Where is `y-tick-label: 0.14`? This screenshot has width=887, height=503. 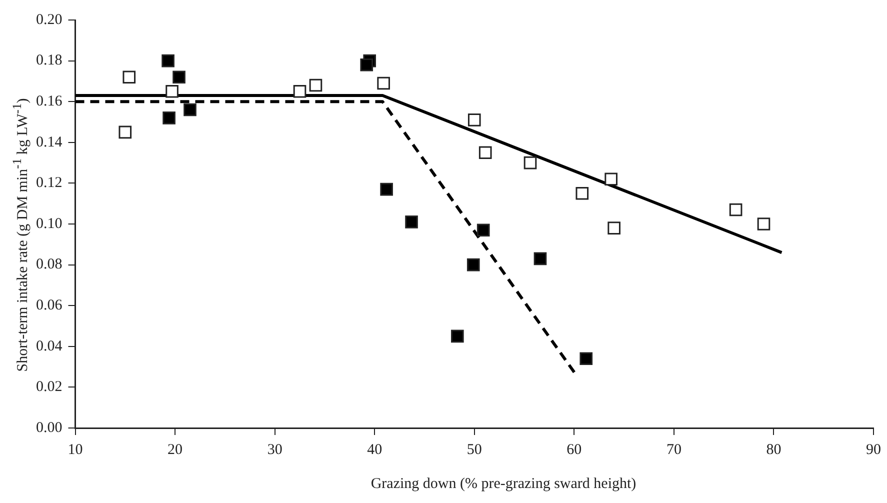
y-tick-label: 0.14 is located at coordinates (49, 142).